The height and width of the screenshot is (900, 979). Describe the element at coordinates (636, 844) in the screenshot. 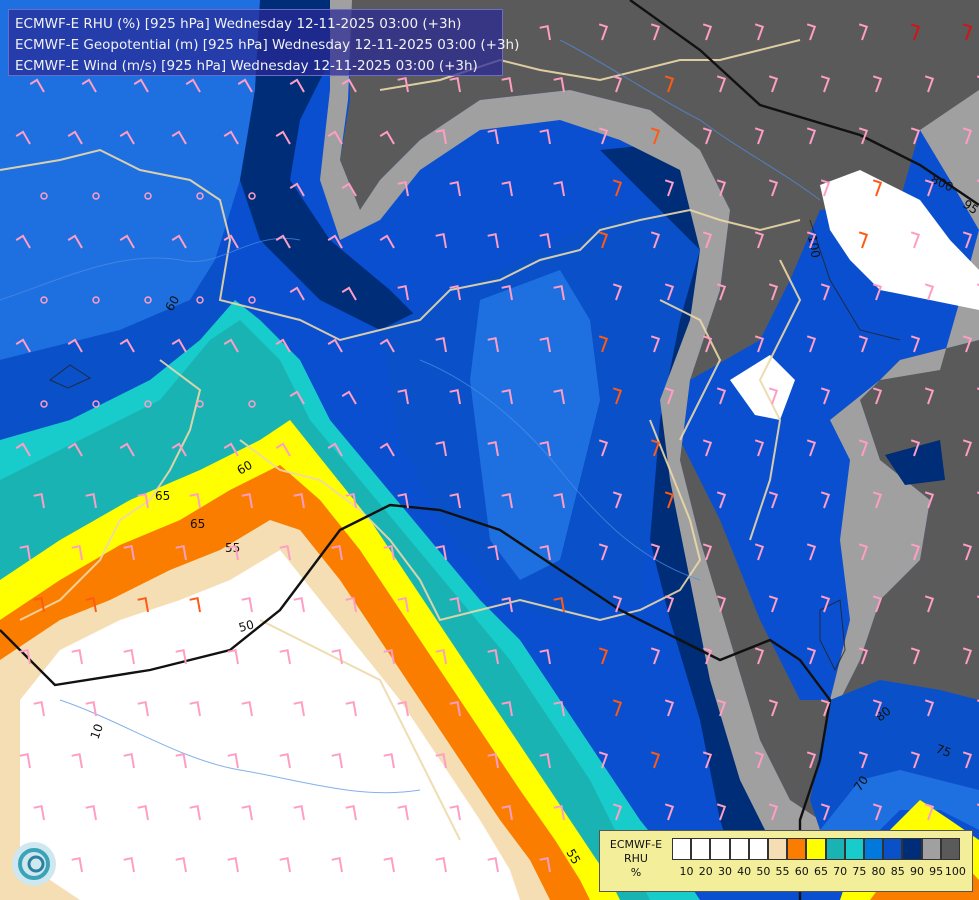

I see `legend-model: ECMWF-E` at that location.